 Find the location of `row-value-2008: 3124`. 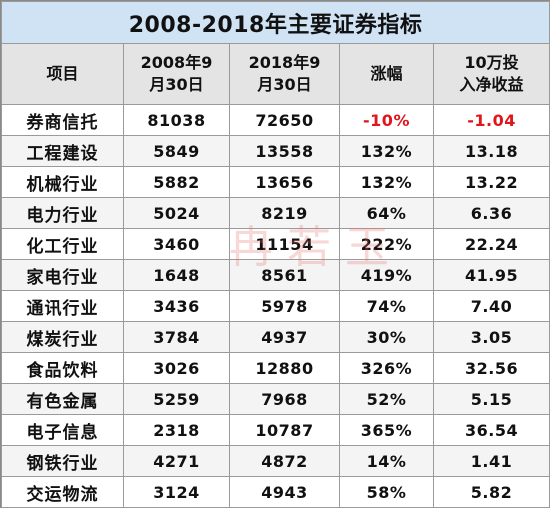

row-value-2008: 3124 is located at coordinates (176, 492).